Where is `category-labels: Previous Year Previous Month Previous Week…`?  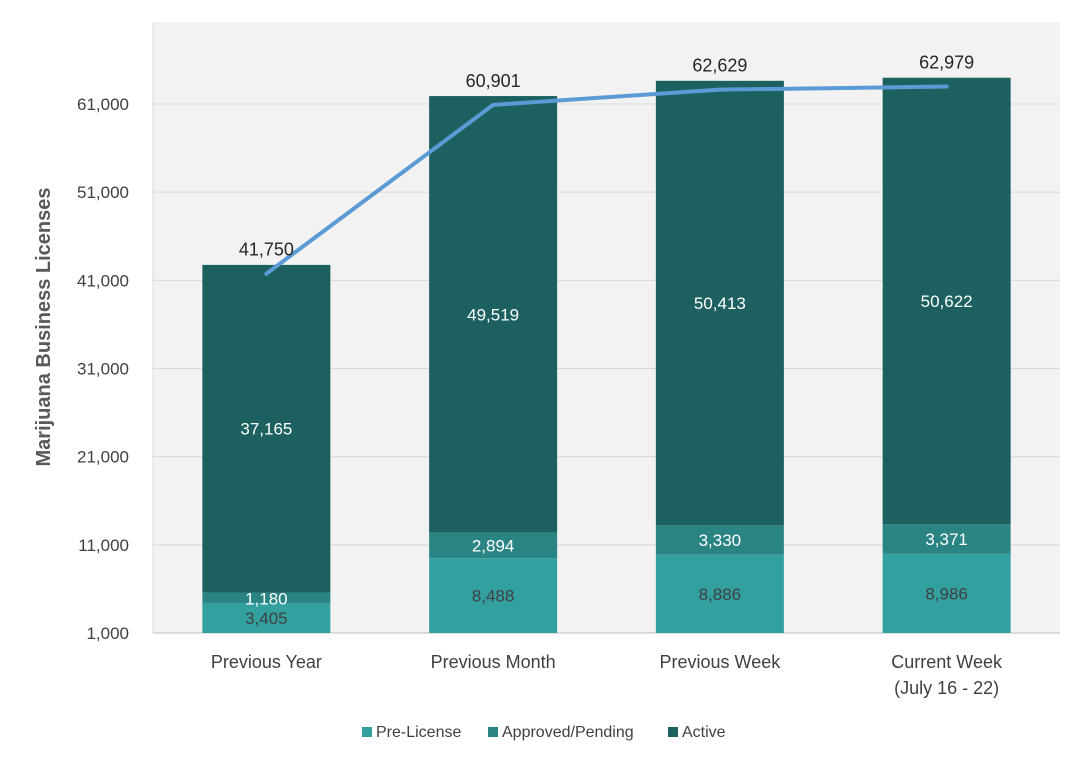 category-labels: Previous Year Previous Month Previous Week… is located at coordinates (607, 675).